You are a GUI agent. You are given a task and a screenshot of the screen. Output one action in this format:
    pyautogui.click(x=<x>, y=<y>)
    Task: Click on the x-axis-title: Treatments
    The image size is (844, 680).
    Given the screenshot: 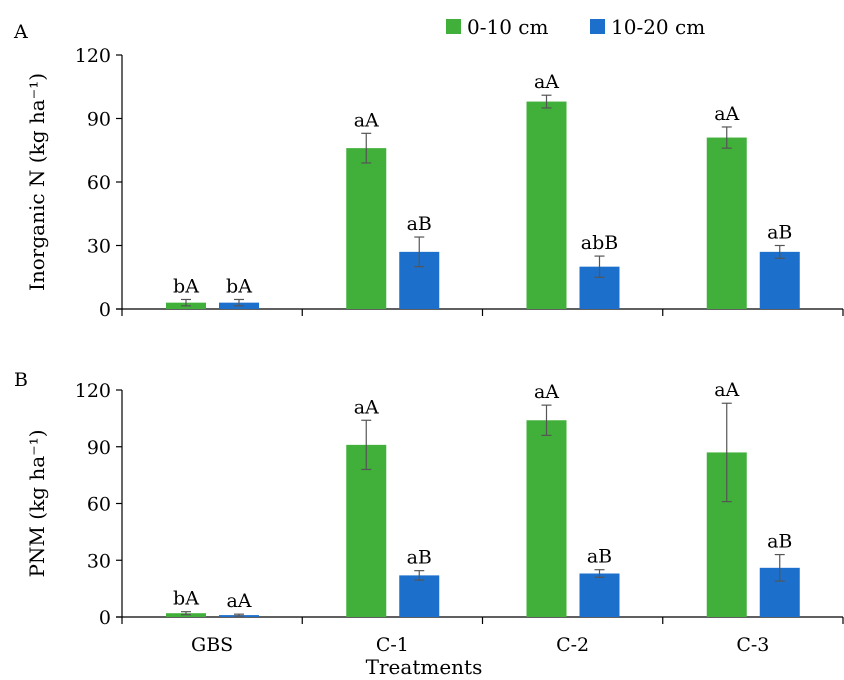 What is the action you would take?
    pyautogui.click(x=424, y=667)
    